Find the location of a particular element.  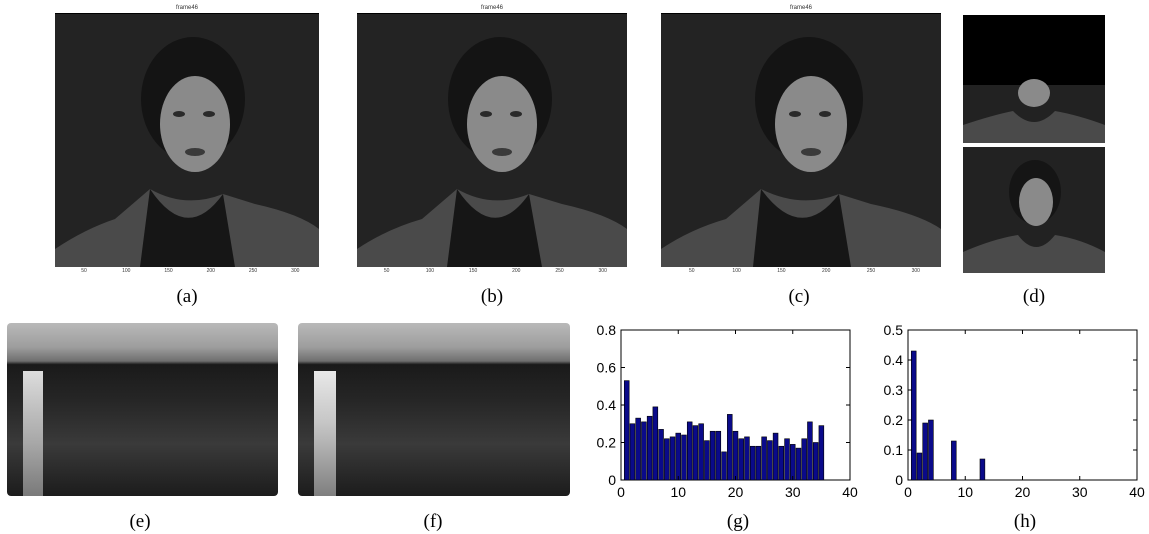

caption-h: (h) is located at coordinates (1025, 521).